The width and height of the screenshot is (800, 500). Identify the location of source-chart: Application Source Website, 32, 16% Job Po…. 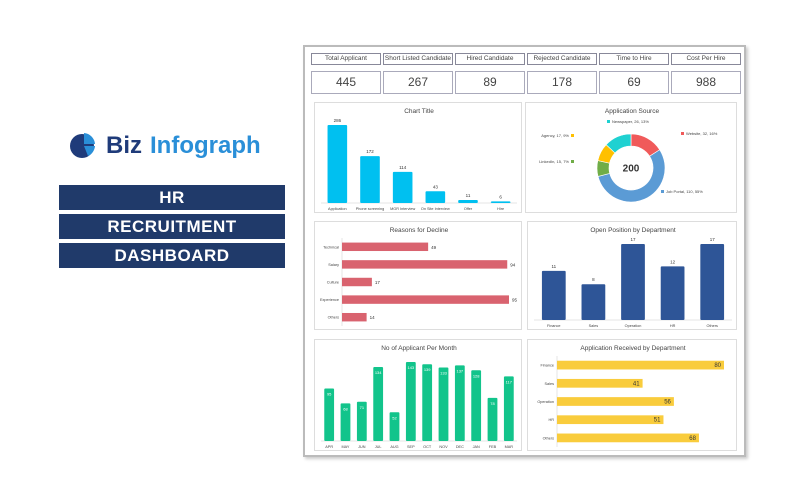
(628, 155).